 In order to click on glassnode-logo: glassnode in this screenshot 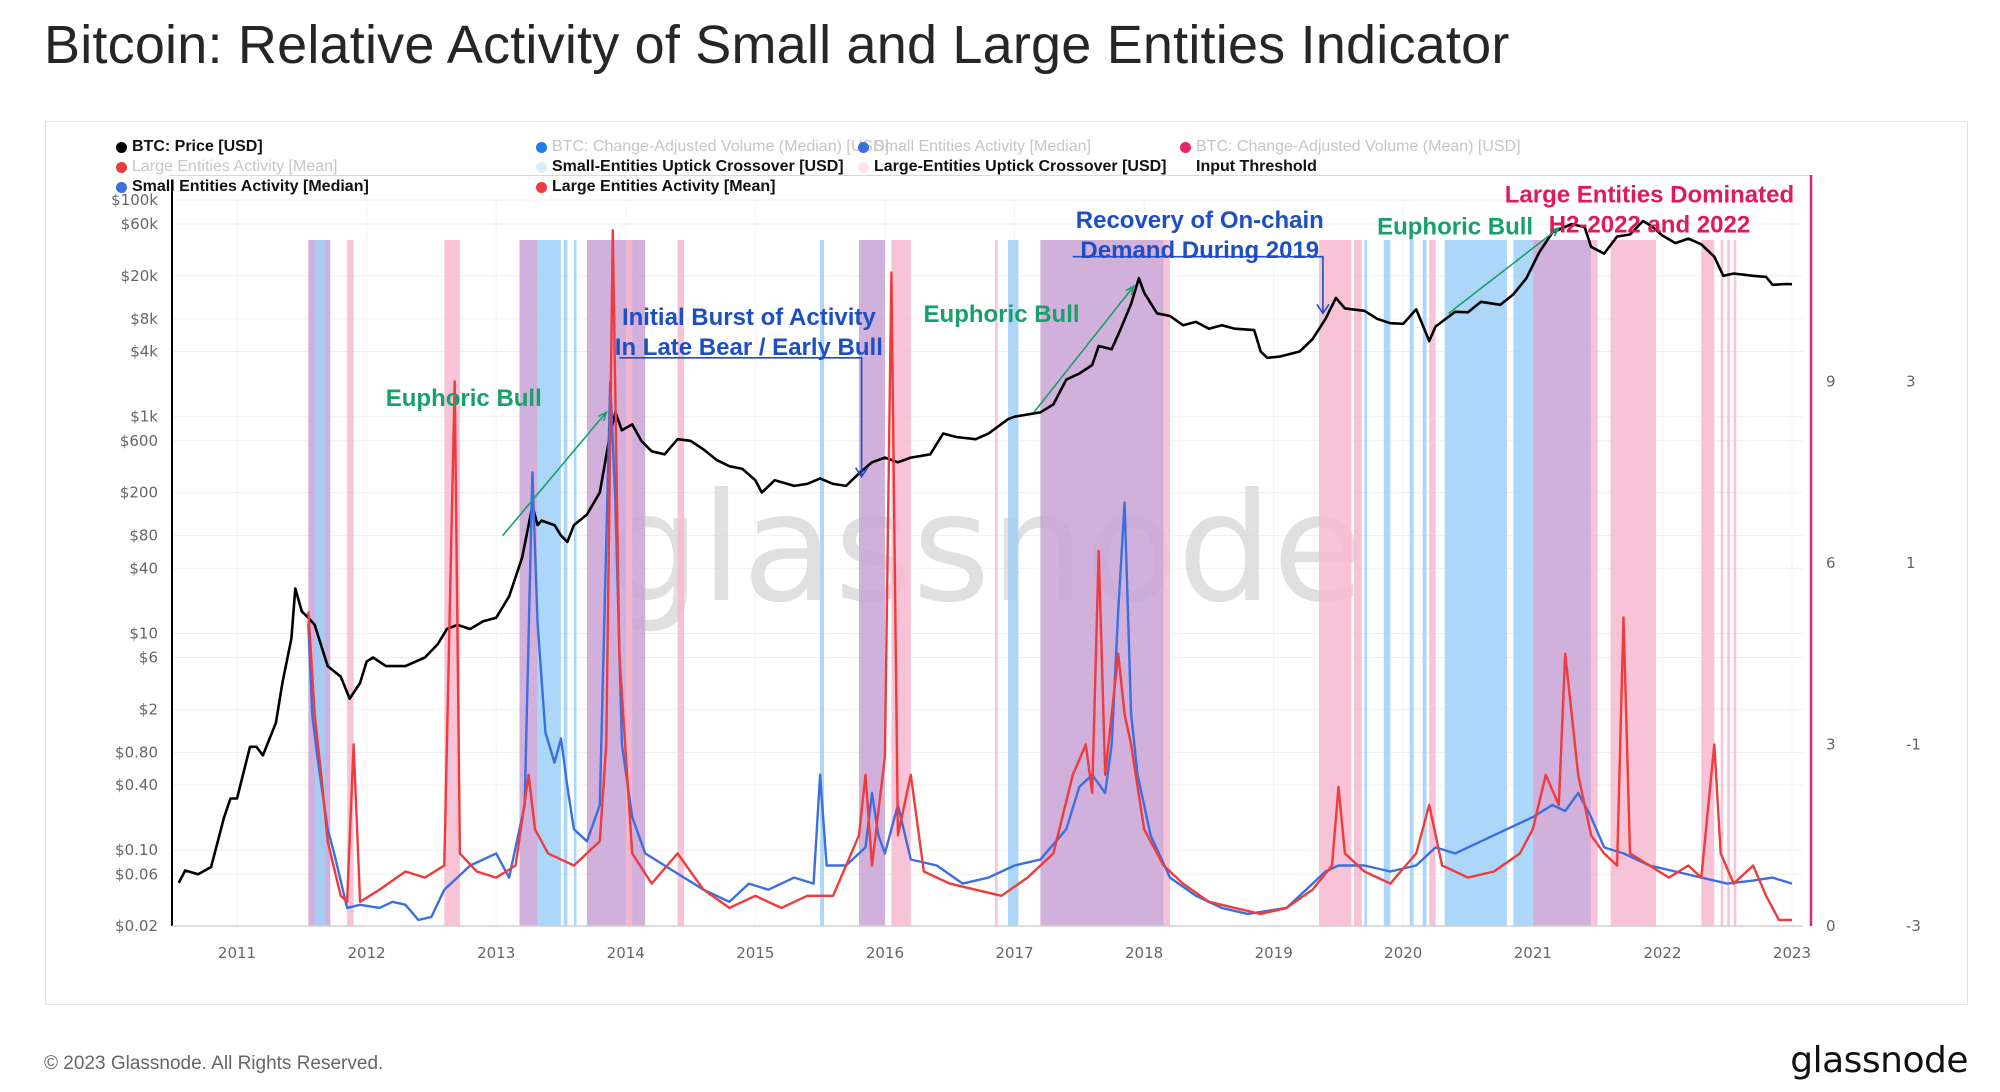, I will do `click(1879, 1060)`.